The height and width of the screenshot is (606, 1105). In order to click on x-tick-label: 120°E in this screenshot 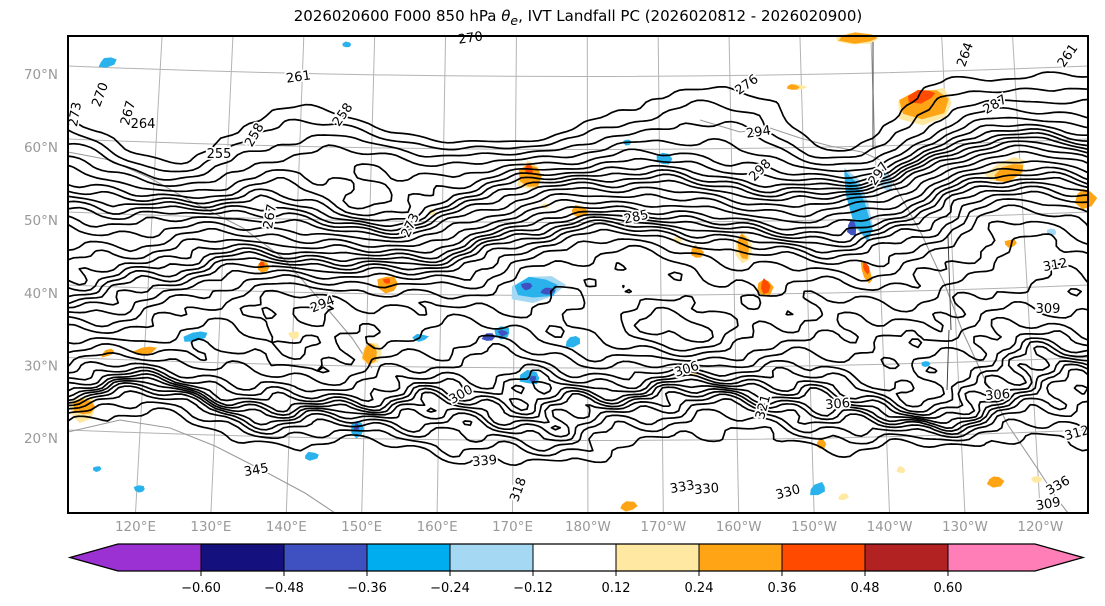, I will do `click(135, 527)`.